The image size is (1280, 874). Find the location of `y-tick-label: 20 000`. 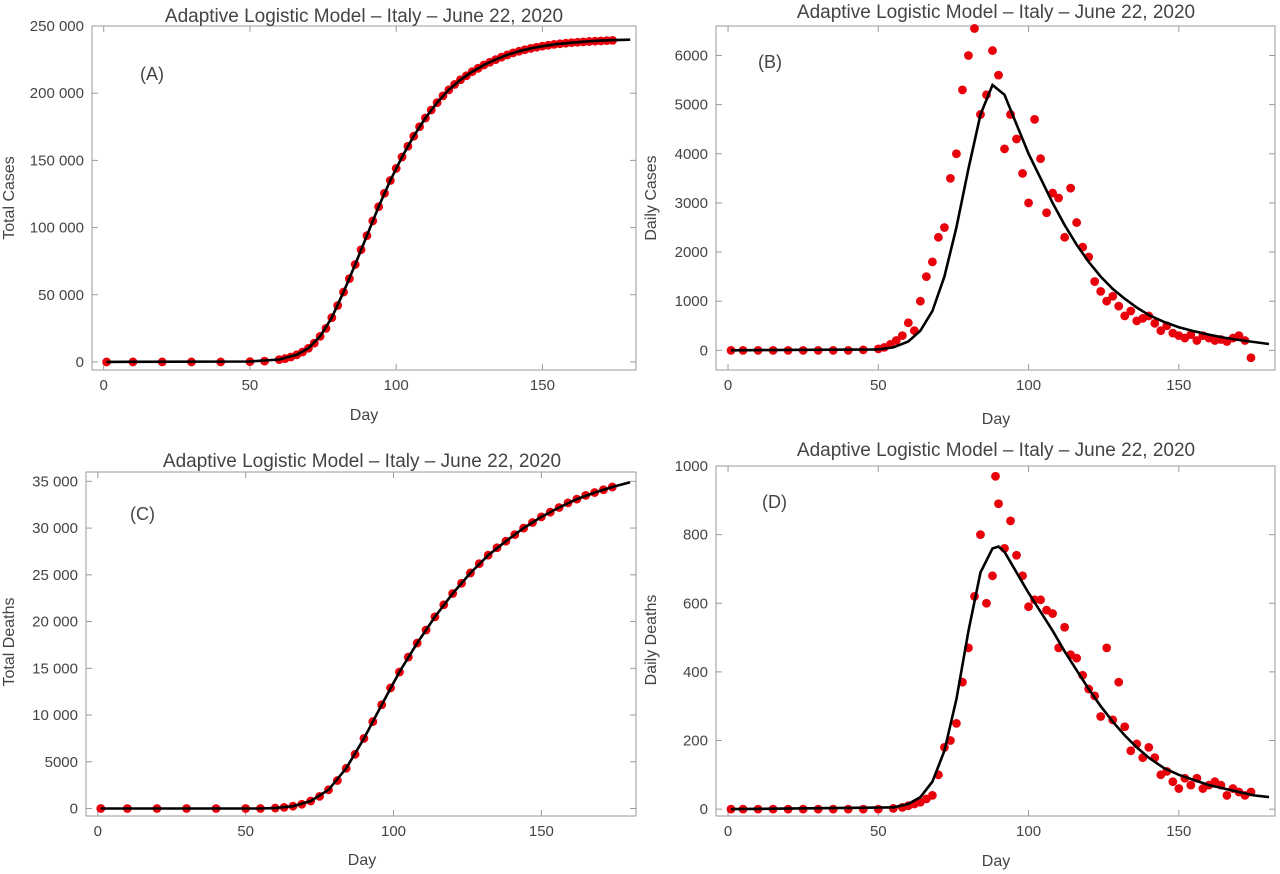

y-tick-label: 20 000 is located at coordinates (55, 622).